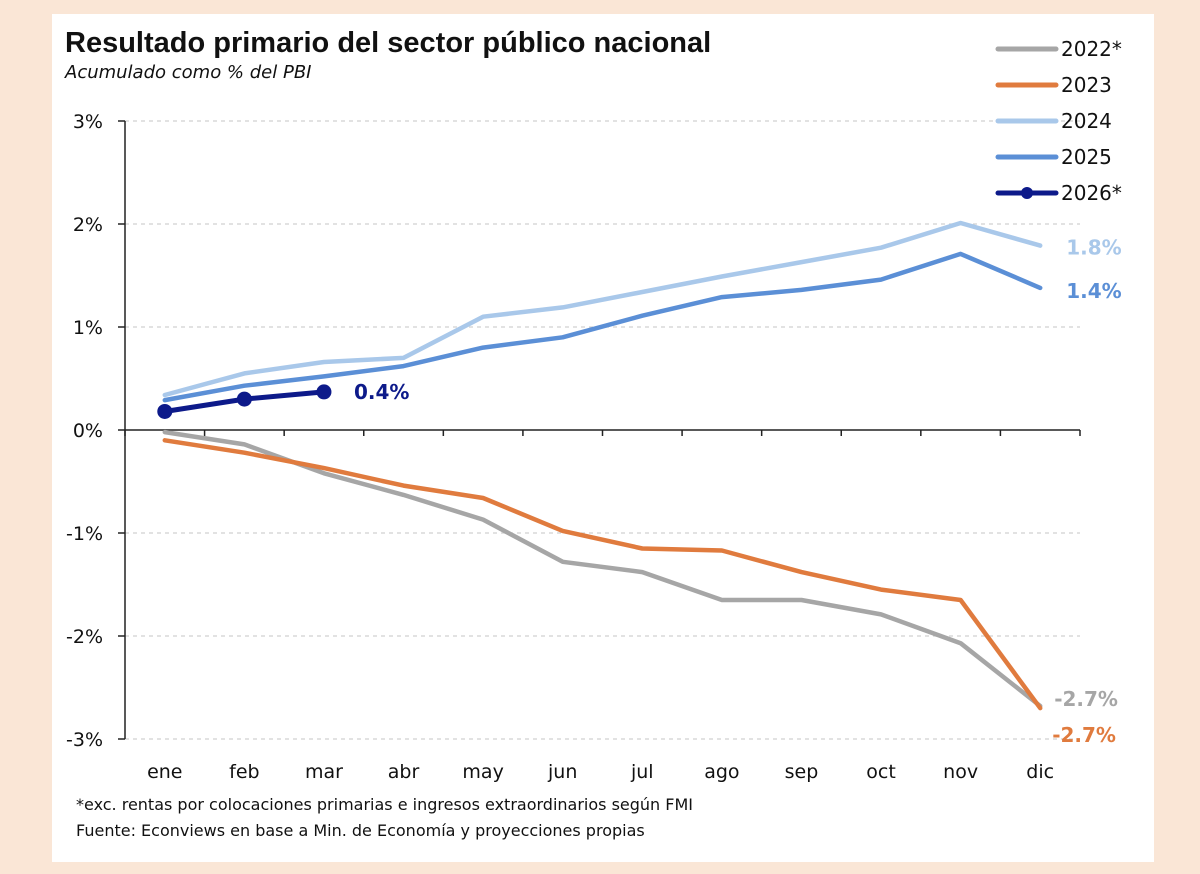  What do you see at coordinates (88, 225) in the screenshot?
I see `y-tick-label: 2%` at bounding box center [88, 225].